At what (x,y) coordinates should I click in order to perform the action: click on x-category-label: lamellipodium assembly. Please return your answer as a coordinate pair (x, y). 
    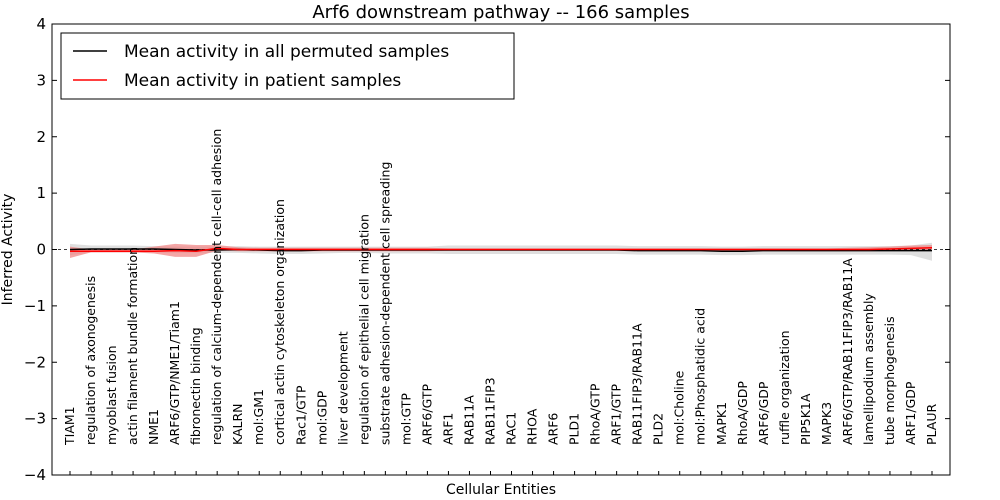
    Looking at the image, I should click on (868, 369).